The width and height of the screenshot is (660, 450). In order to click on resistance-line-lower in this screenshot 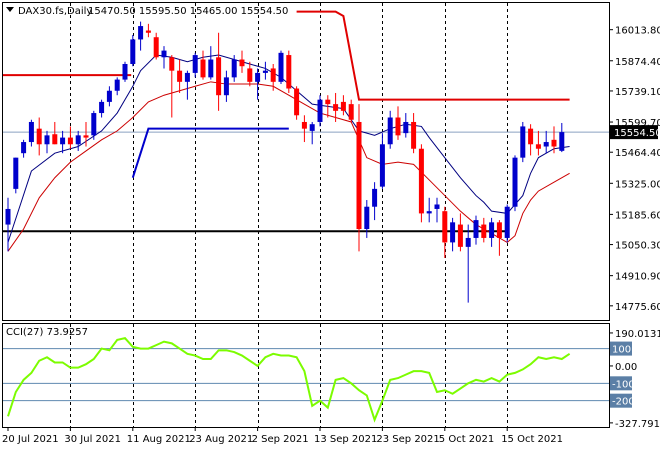, I will do `click(433, 55)`.